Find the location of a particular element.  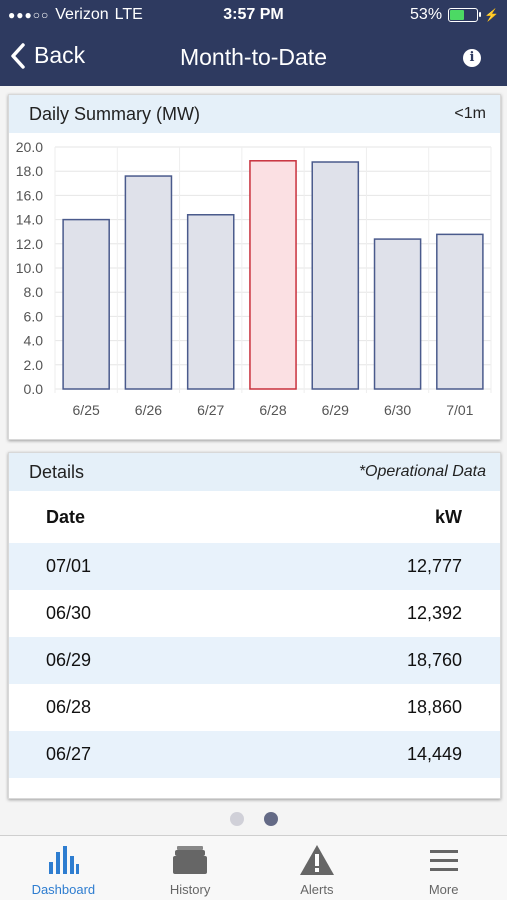

x-tick-label: 6/29 is located at coordinates (335, 410).